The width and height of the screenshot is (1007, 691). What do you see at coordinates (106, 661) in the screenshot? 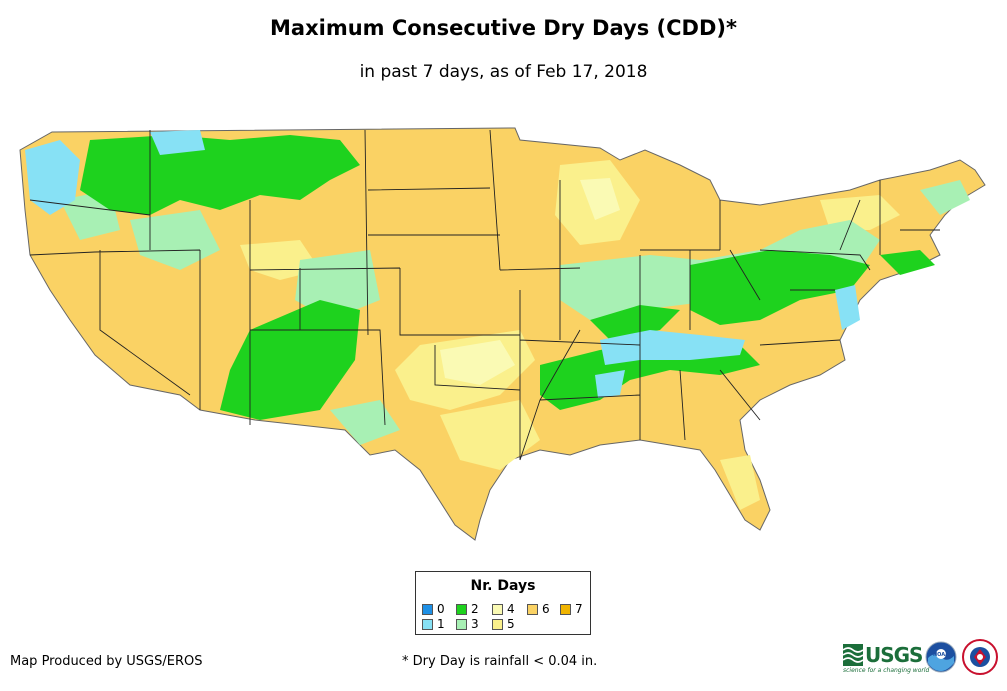
I see `map-credit: Map Produced by USGS/EROS` at bounding box center [106, 661].